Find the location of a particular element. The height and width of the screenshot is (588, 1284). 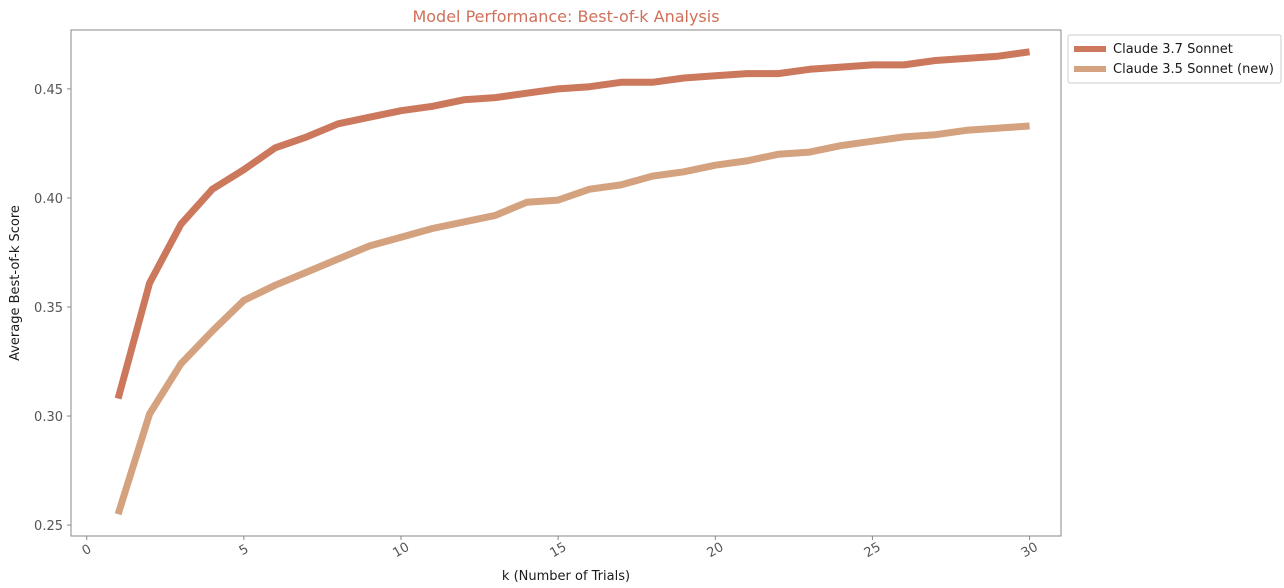

x-axis-label: k (Number of Trials) is located at coordinates (566, 576).